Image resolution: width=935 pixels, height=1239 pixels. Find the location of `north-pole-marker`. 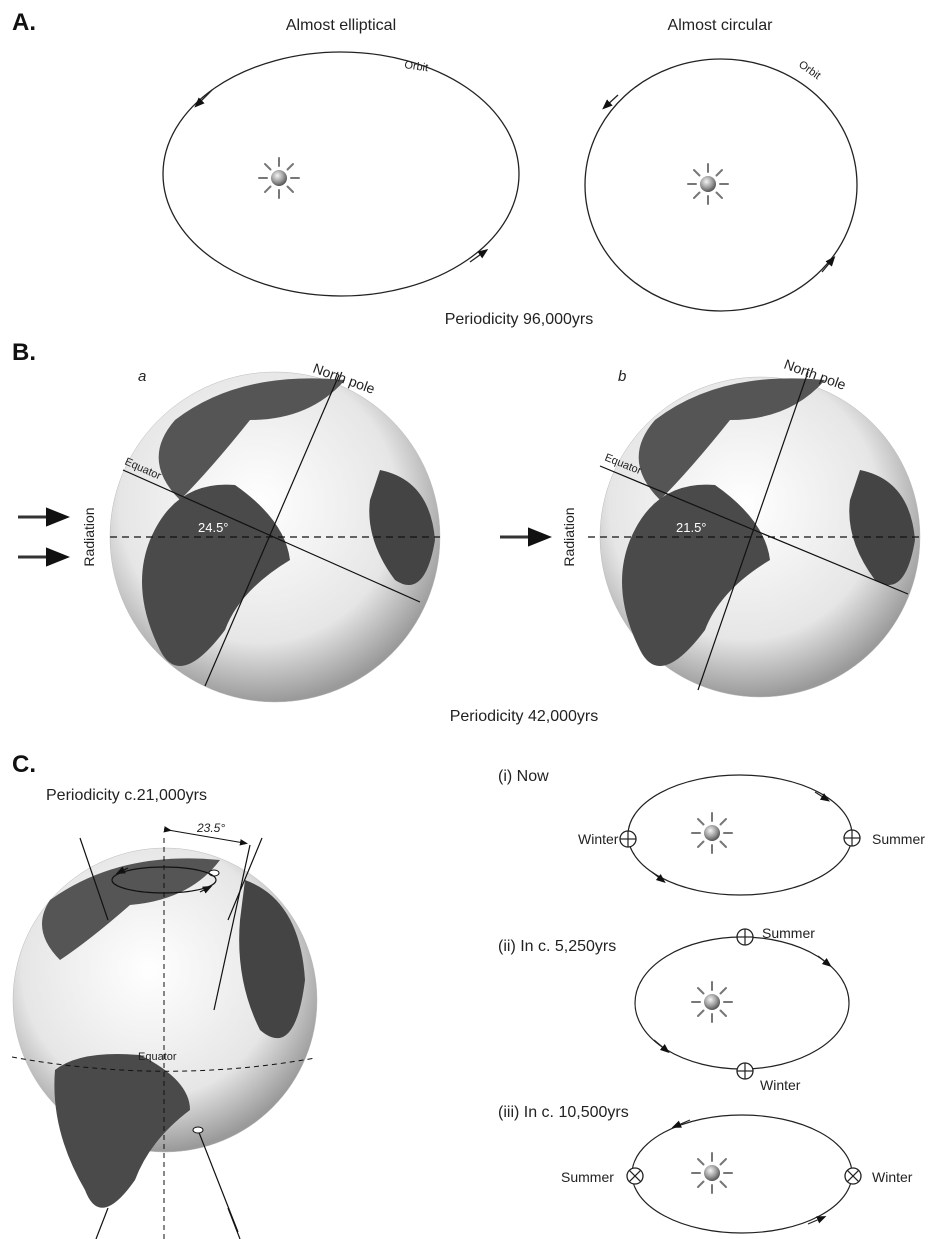

north-pole-marker is located at coordinates (214, 873).